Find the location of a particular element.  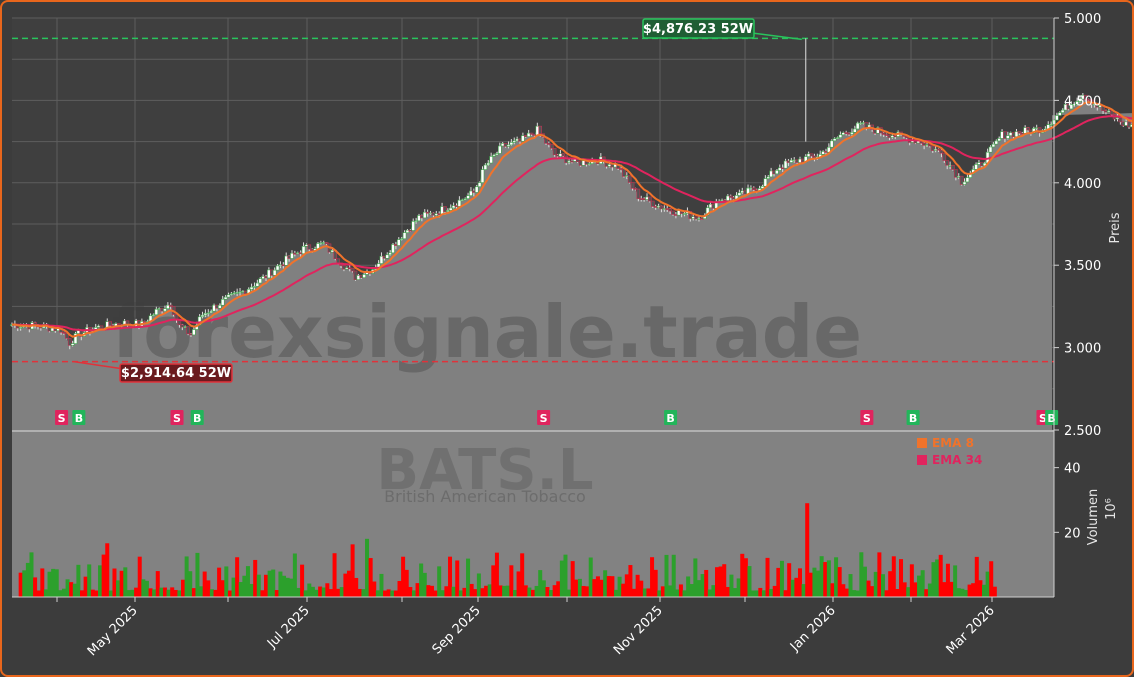

legend-label: EMA 34 is located at coordinates (957, 460).